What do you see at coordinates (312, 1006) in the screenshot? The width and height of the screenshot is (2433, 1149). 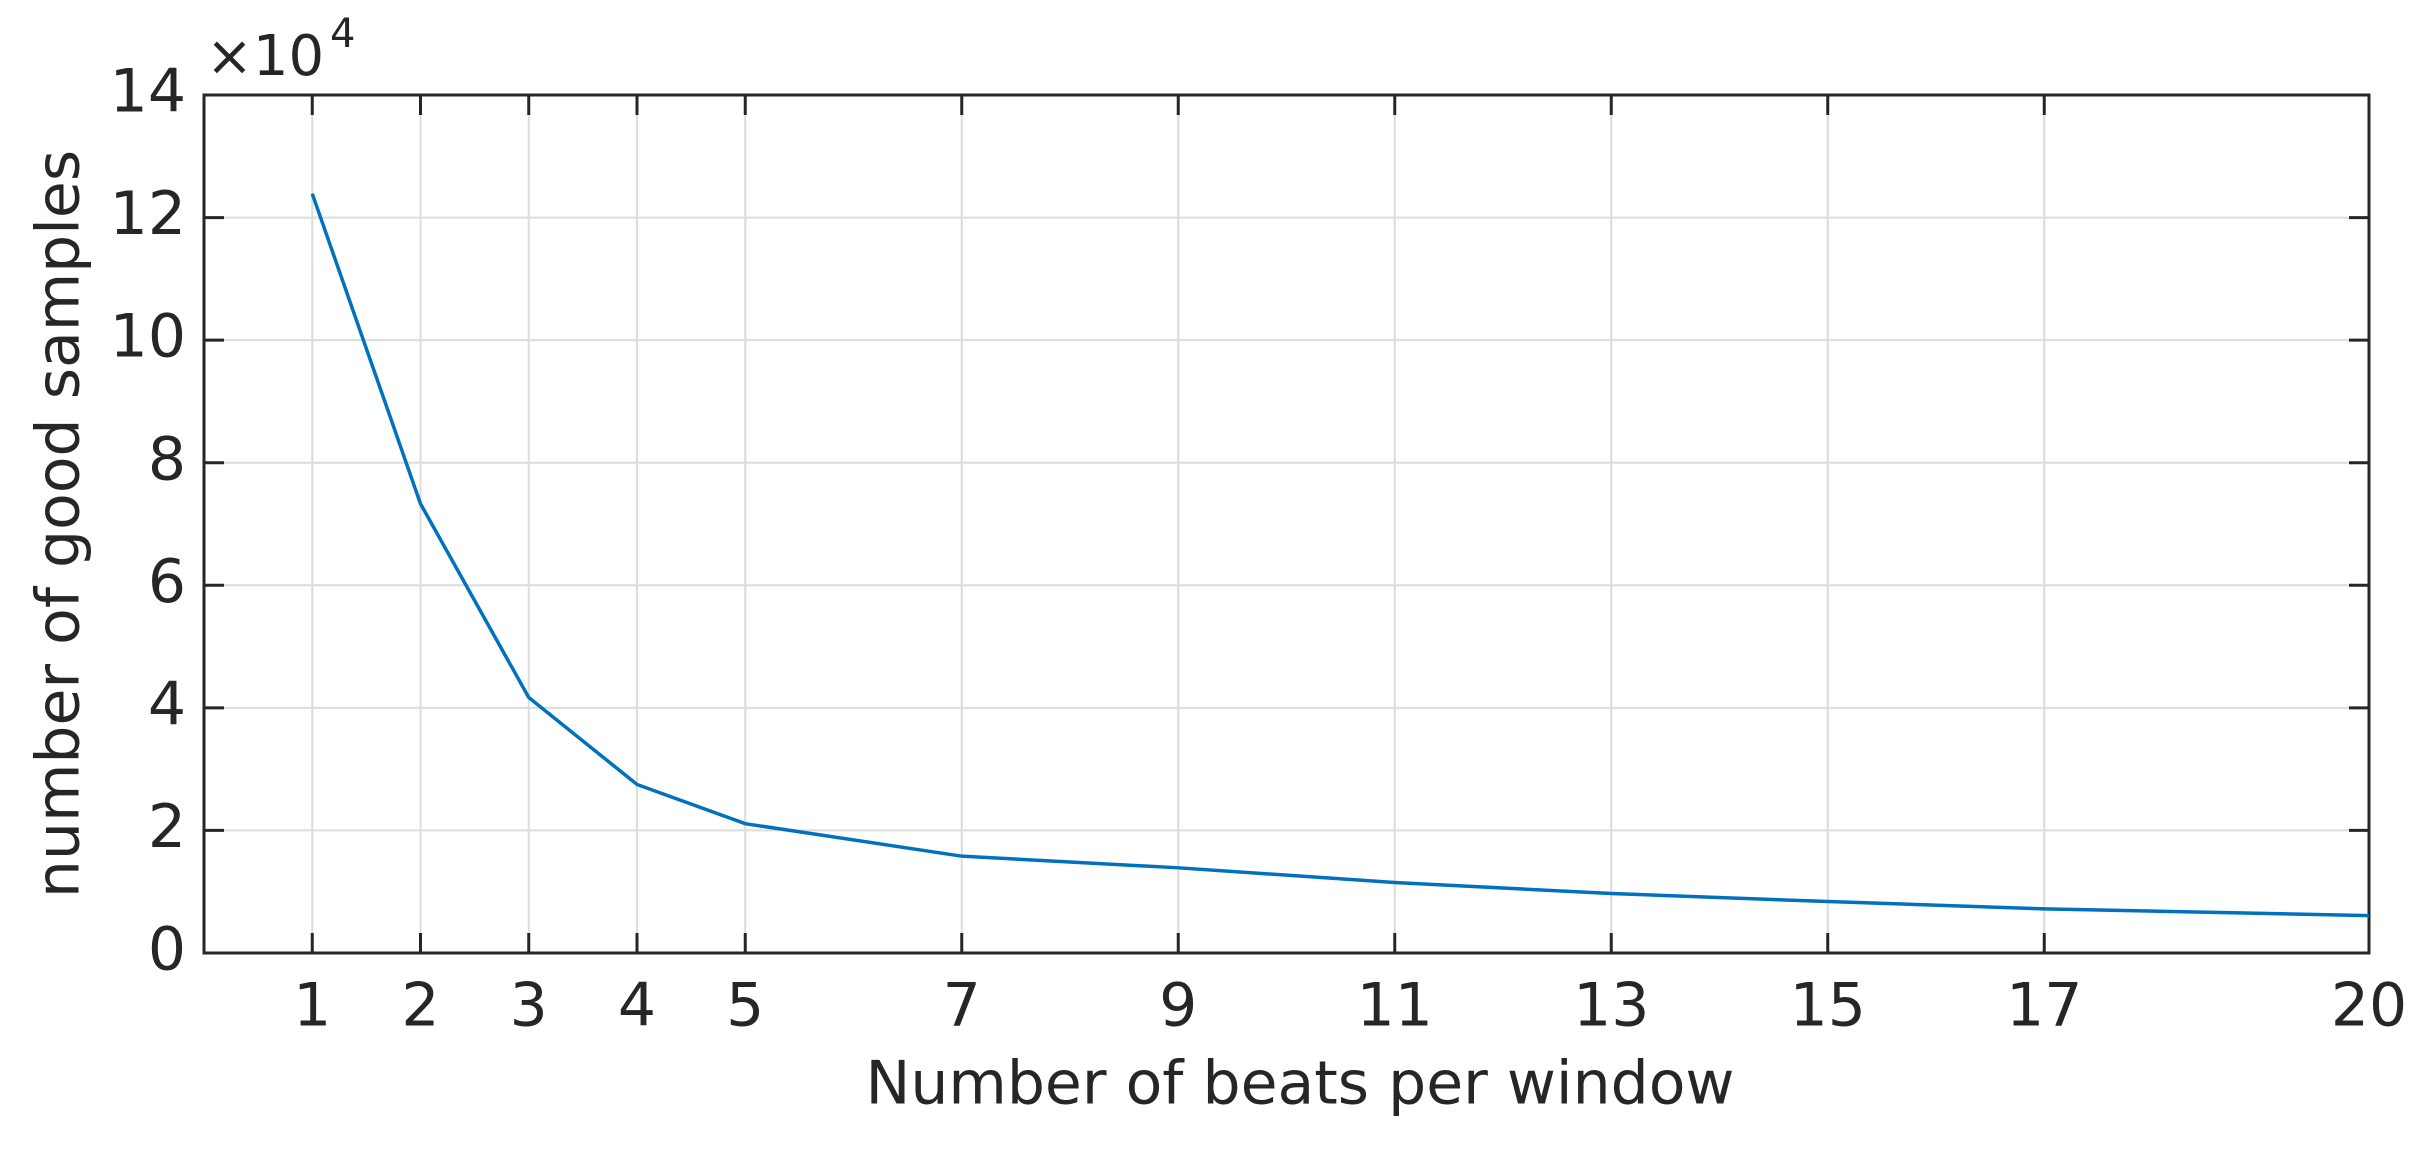 I see `x-tick-label: 1` at bounding box center [312, 1006].